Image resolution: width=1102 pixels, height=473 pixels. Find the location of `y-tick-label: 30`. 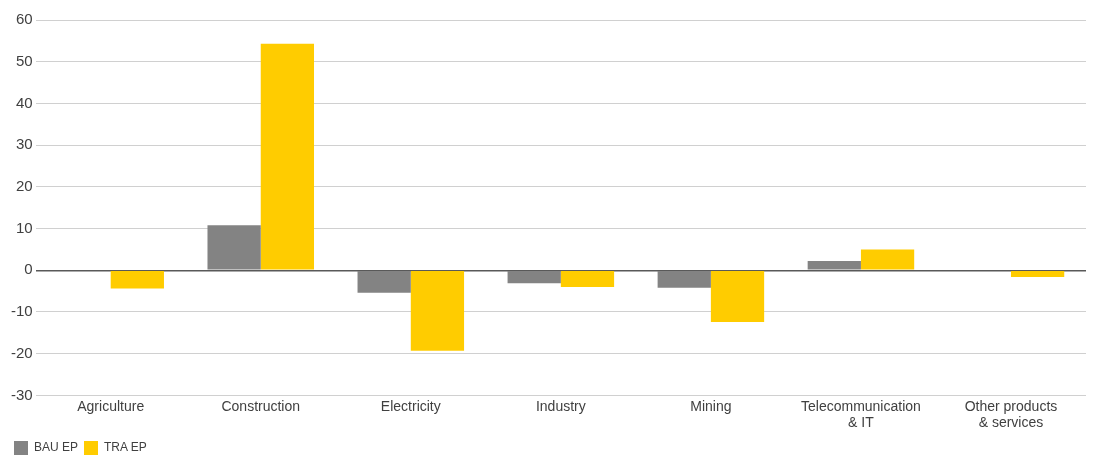

y-tick-label: 30 is located at coordinates (24, 144).